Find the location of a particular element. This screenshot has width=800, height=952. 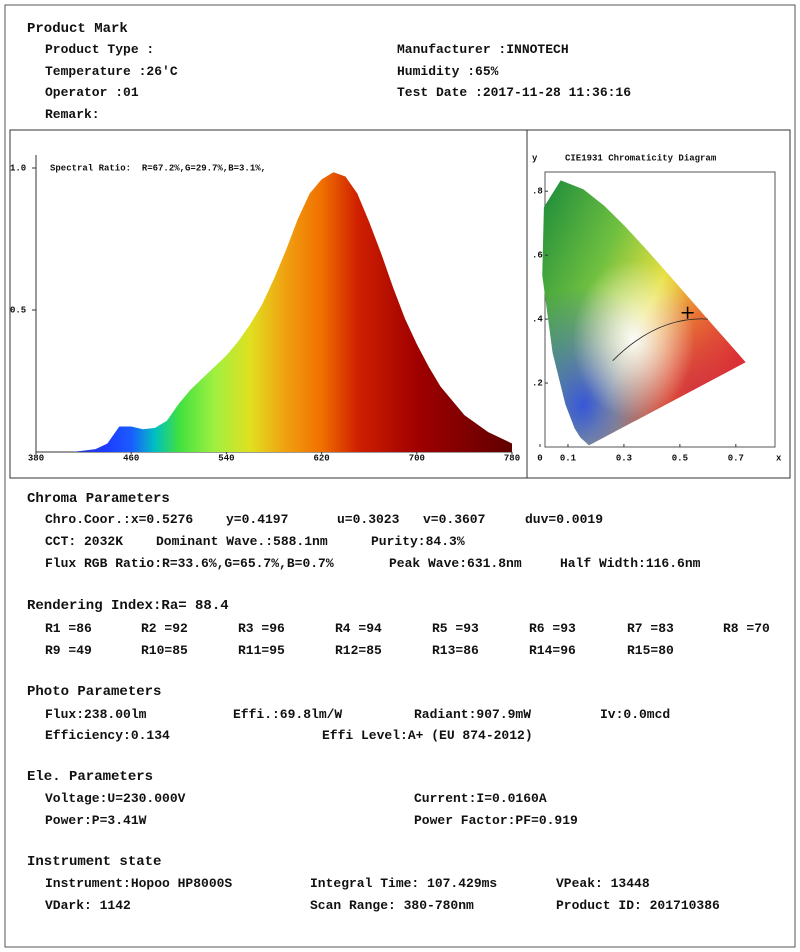

field: Radiant:907.9mW is located at coordinates (473, 714).